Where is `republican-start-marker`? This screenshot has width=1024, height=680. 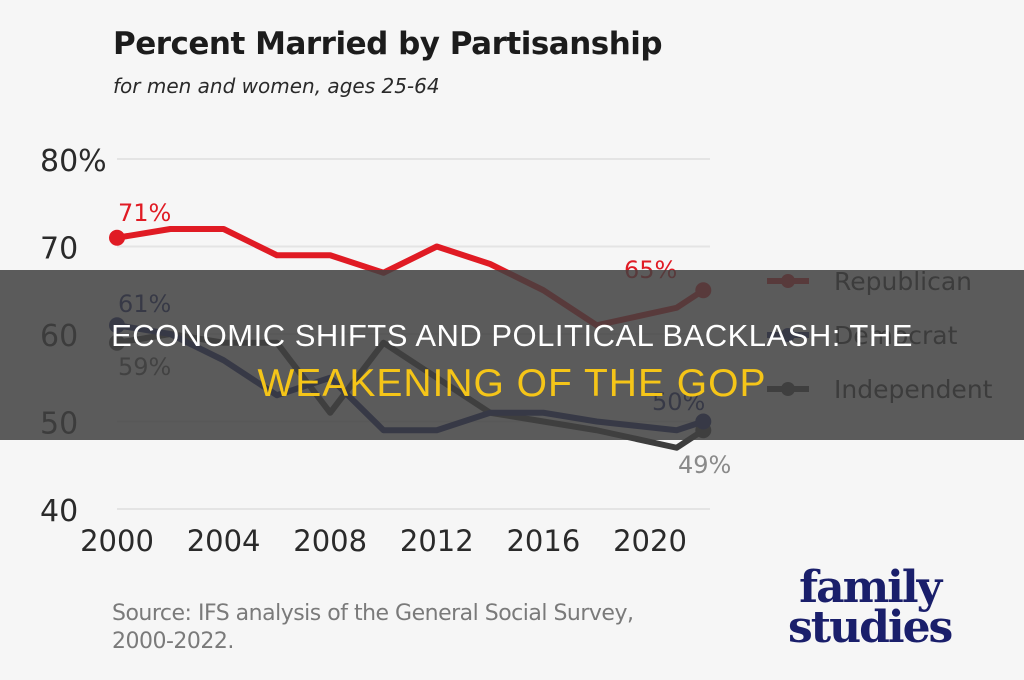
republican-start-marker is located at coordinates (117, 237).